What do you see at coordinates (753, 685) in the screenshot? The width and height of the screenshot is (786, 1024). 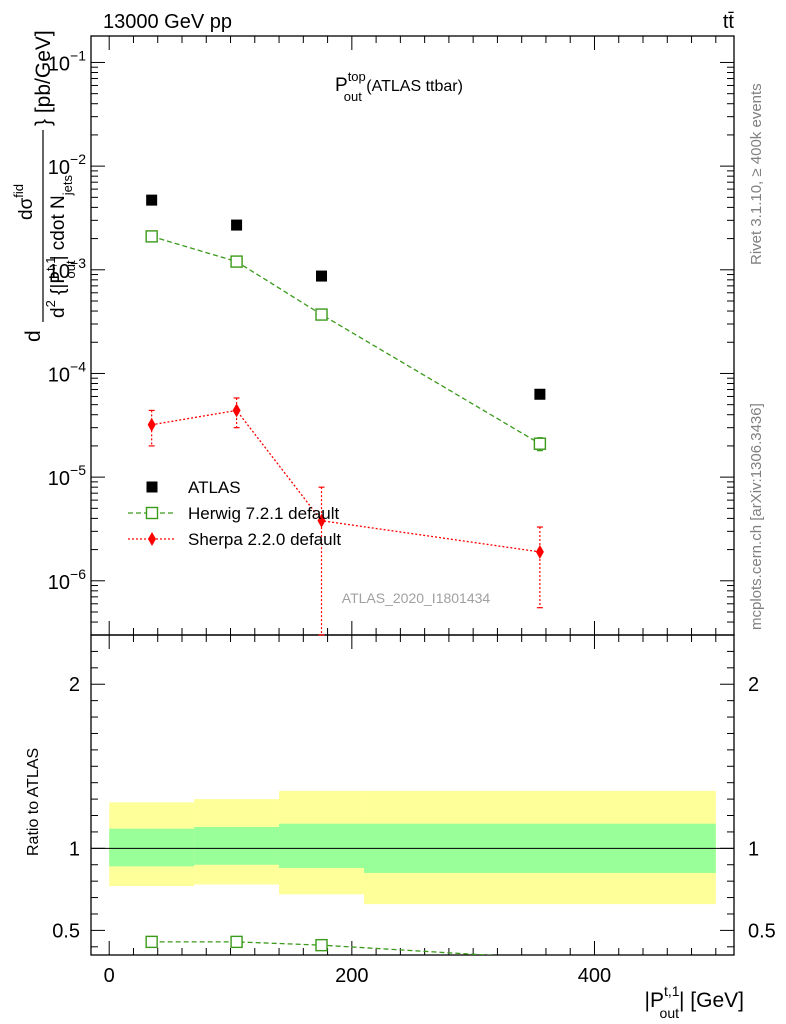 I see `ratio-y-tick-label-right: 2` at bounding box center [753, 685].